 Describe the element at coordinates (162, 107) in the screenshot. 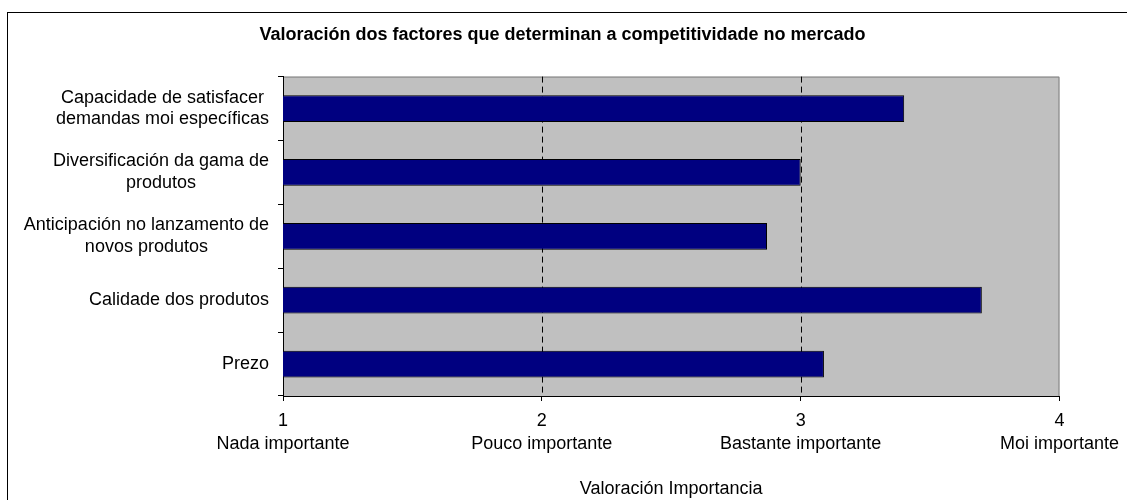

I see `y-tick-label: Capacidade de satisfacer demandas moi específicas` at that location.